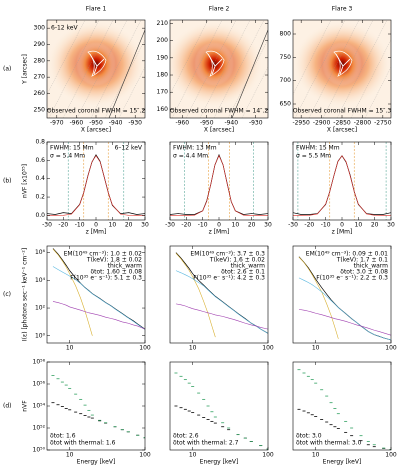 The width and height of the screenshot is (400, 471). Describe the element at coordinates (114, 260) in the screenshot. I see `annotation: T(keV): 1.8 ± 0.02` at that location.